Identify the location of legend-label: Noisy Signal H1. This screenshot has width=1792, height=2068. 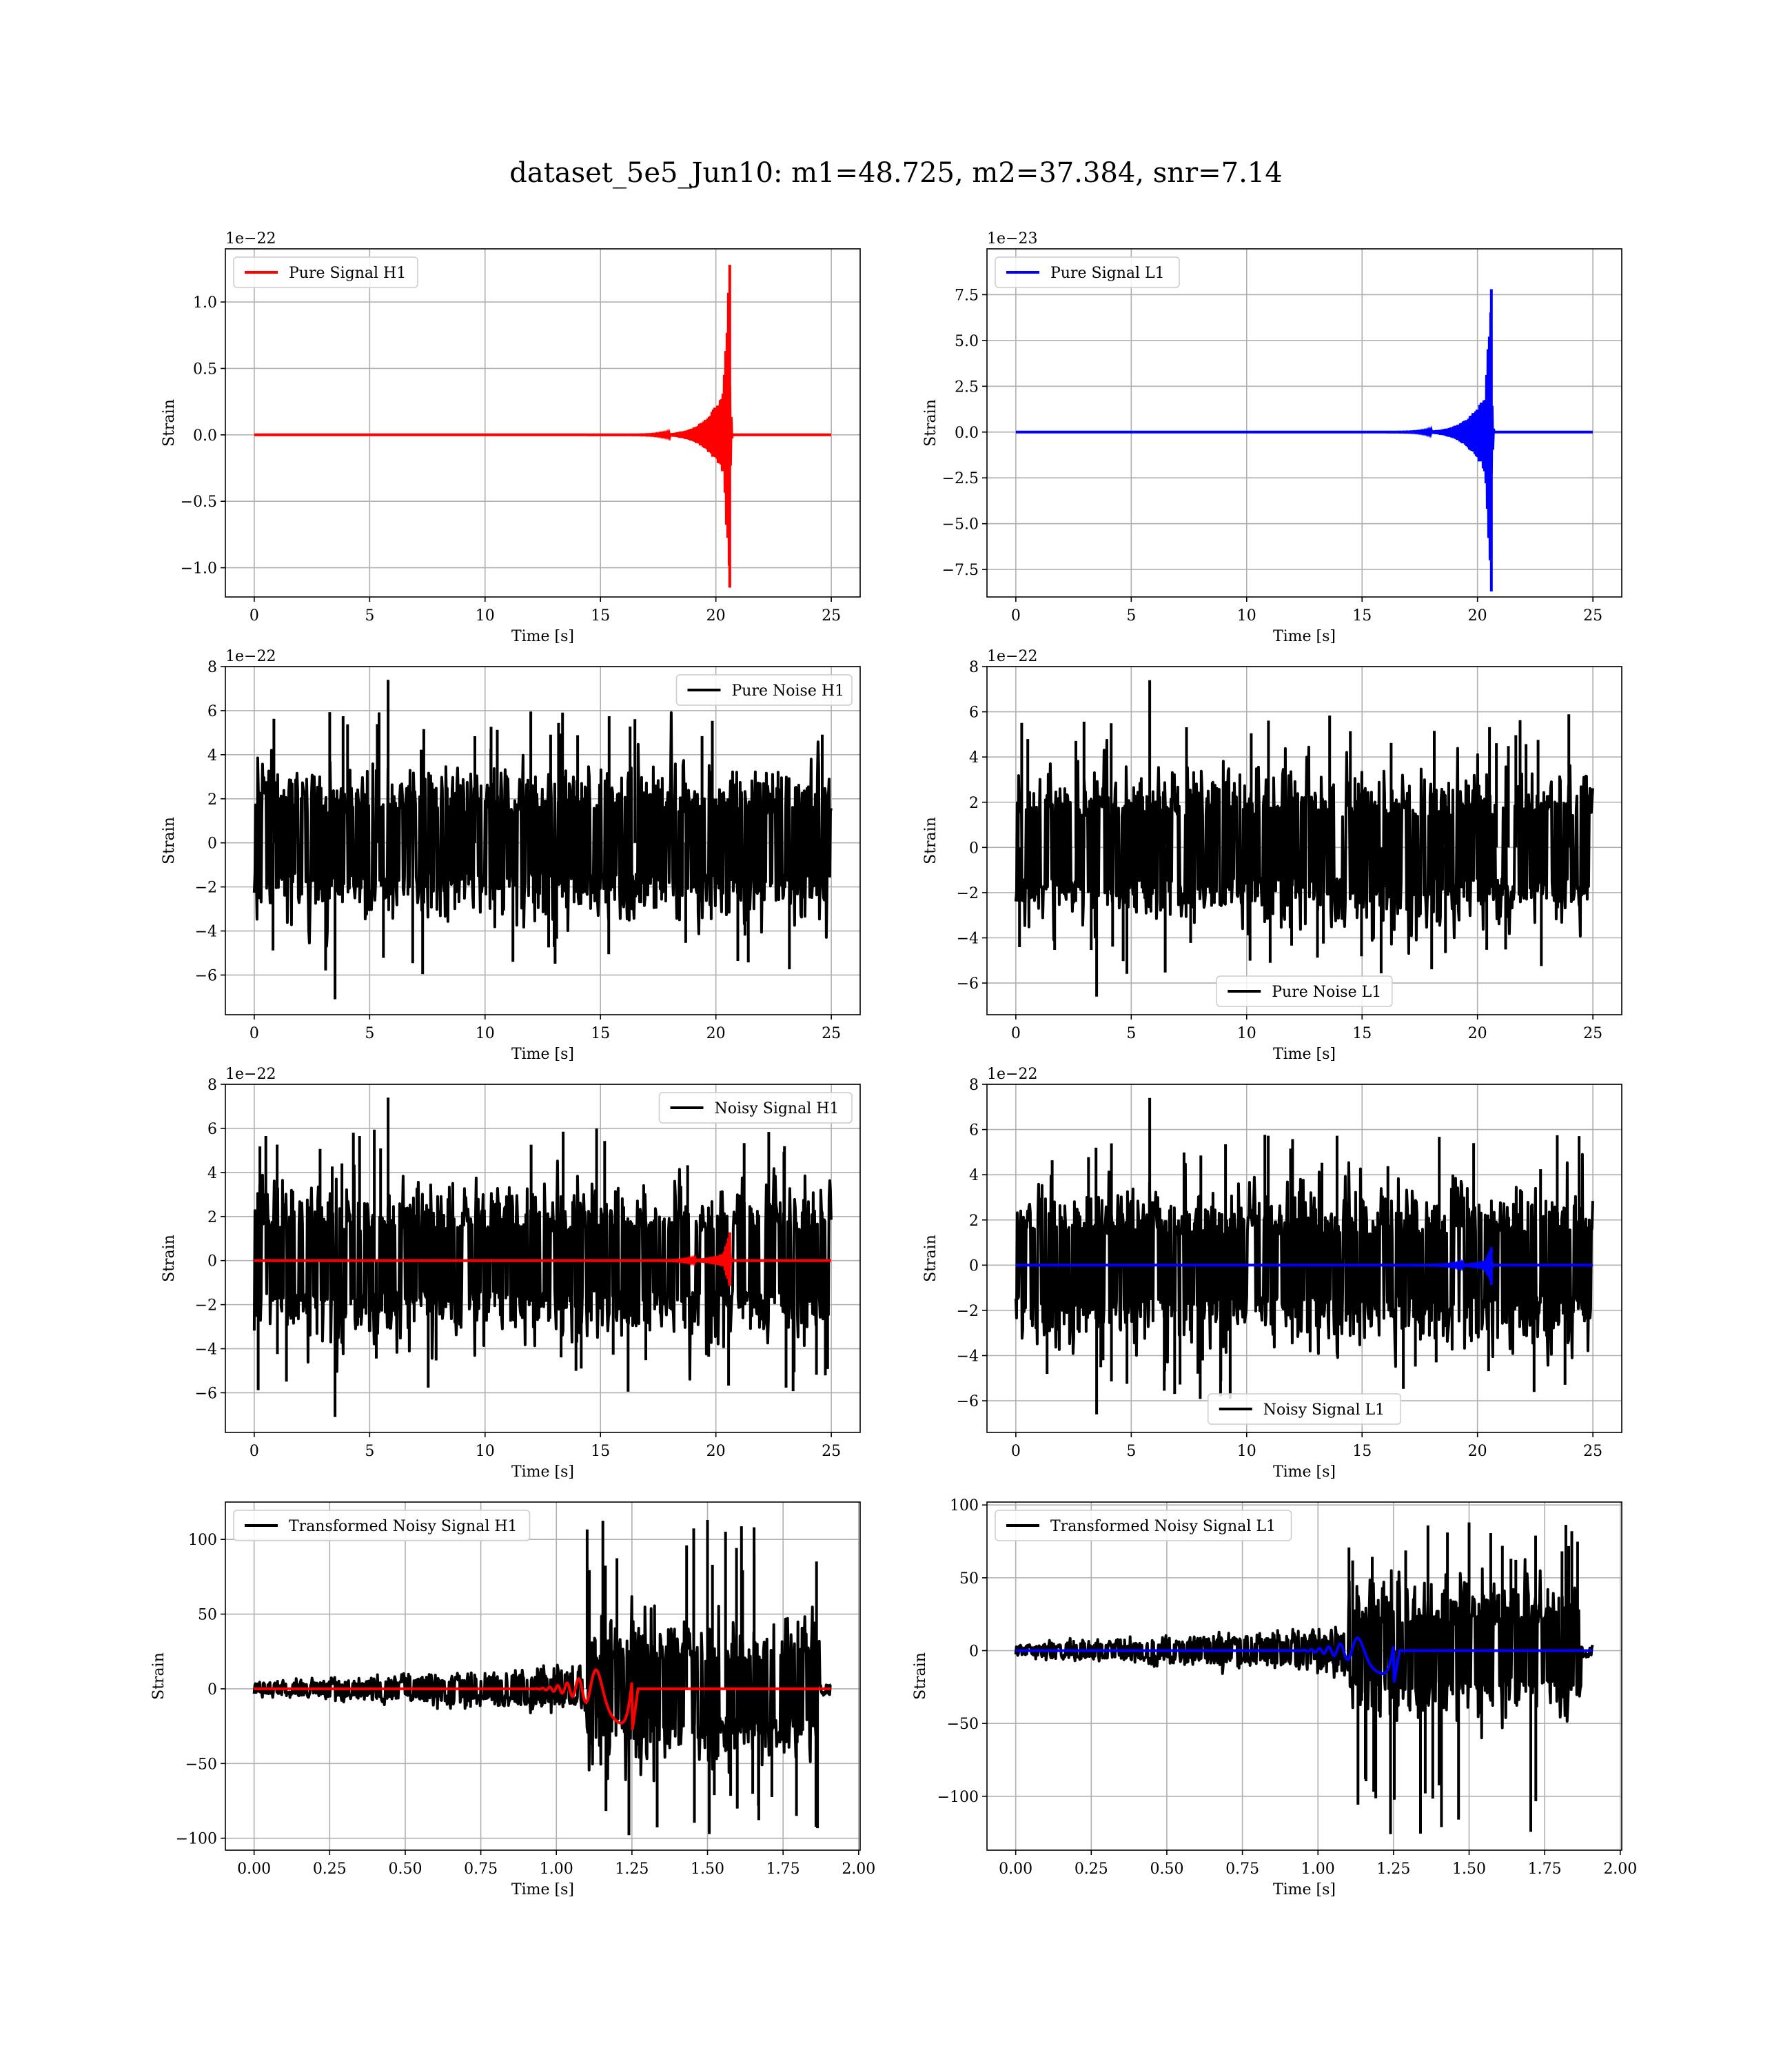
(777, 1108).